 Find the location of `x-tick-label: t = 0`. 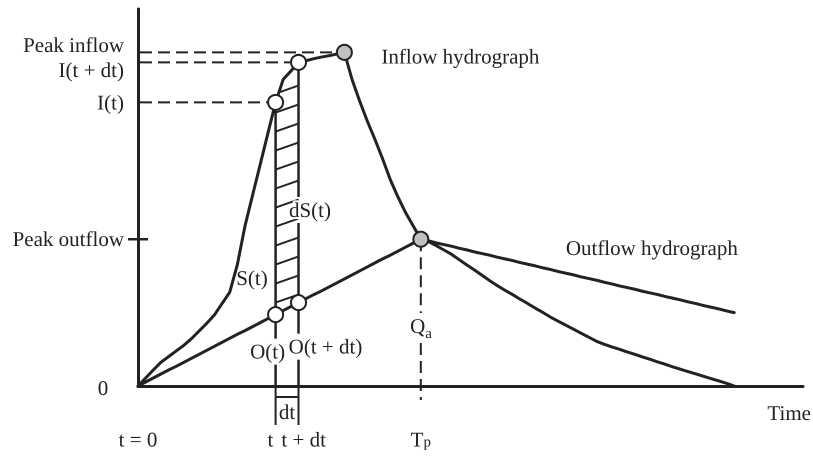

x-tick-label: t = 0 is located at coordinates (138, 440).